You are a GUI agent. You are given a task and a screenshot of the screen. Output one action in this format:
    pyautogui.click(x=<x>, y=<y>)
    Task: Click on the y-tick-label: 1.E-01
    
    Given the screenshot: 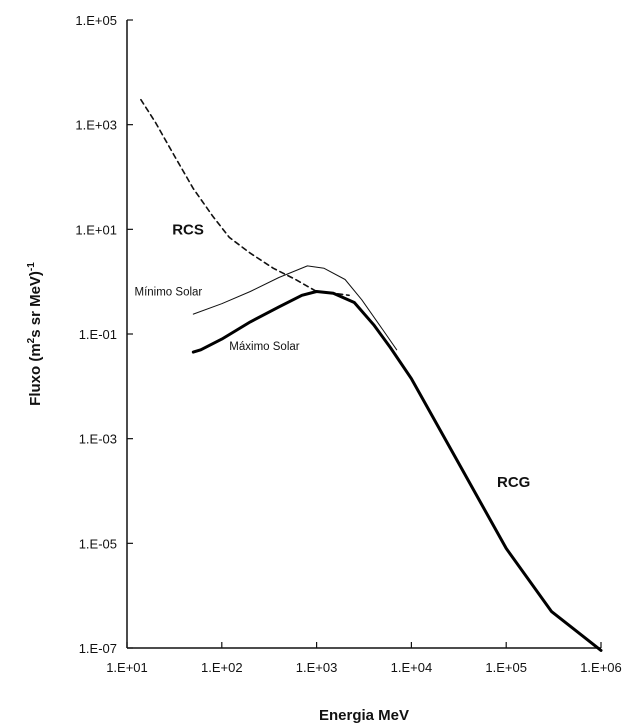 What is the action you would take?
    pyautogui.click(x=98, y=334)
    